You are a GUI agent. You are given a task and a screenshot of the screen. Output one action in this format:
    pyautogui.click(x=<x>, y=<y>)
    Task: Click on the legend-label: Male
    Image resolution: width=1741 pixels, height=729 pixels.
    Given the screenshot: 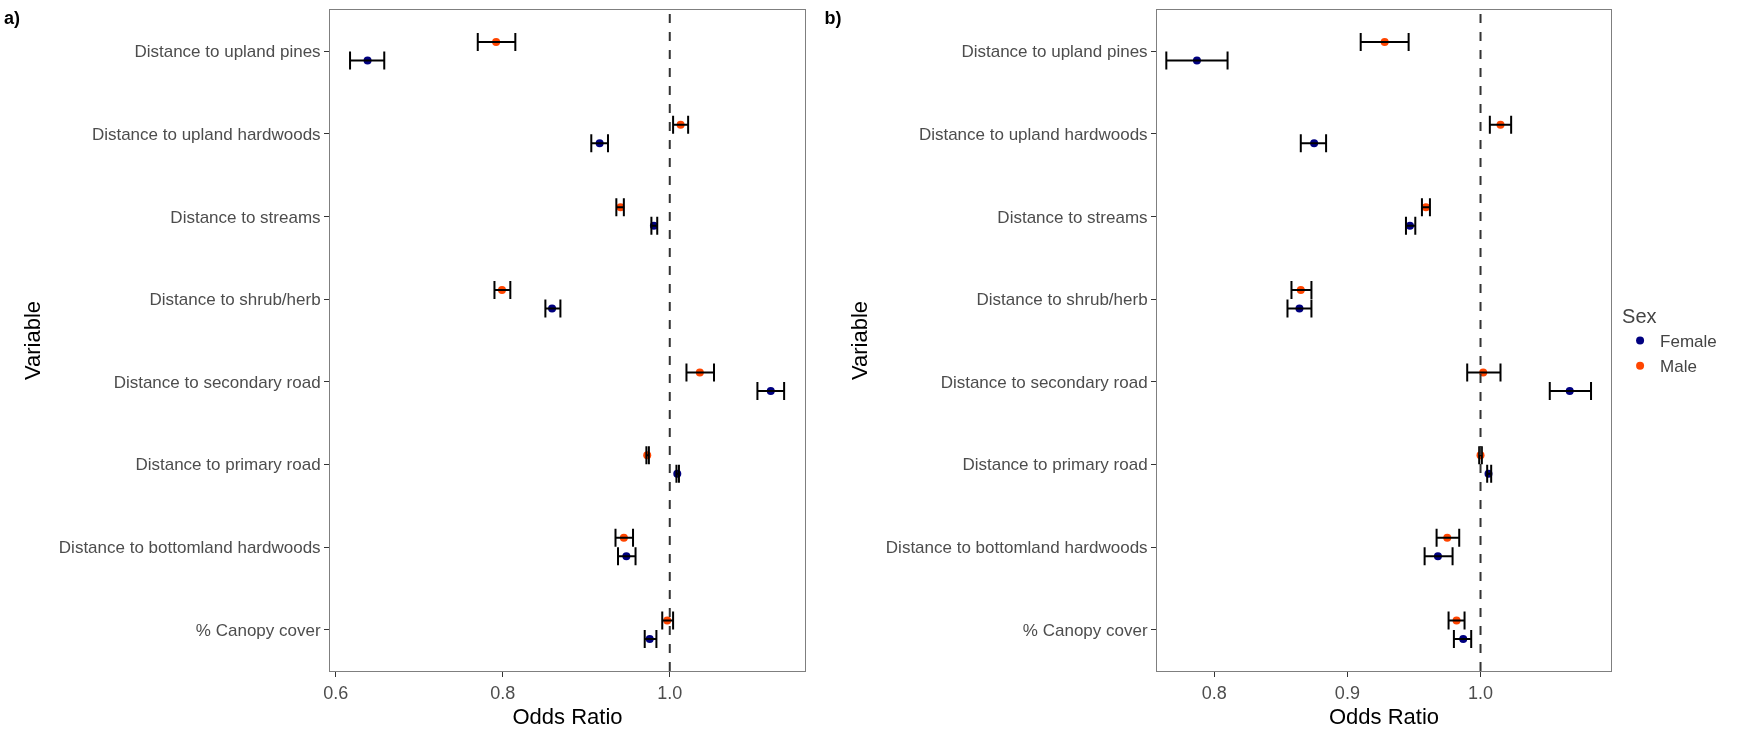 What is the action you would take?
    pyautogui.click(x=1678, y=367)
    